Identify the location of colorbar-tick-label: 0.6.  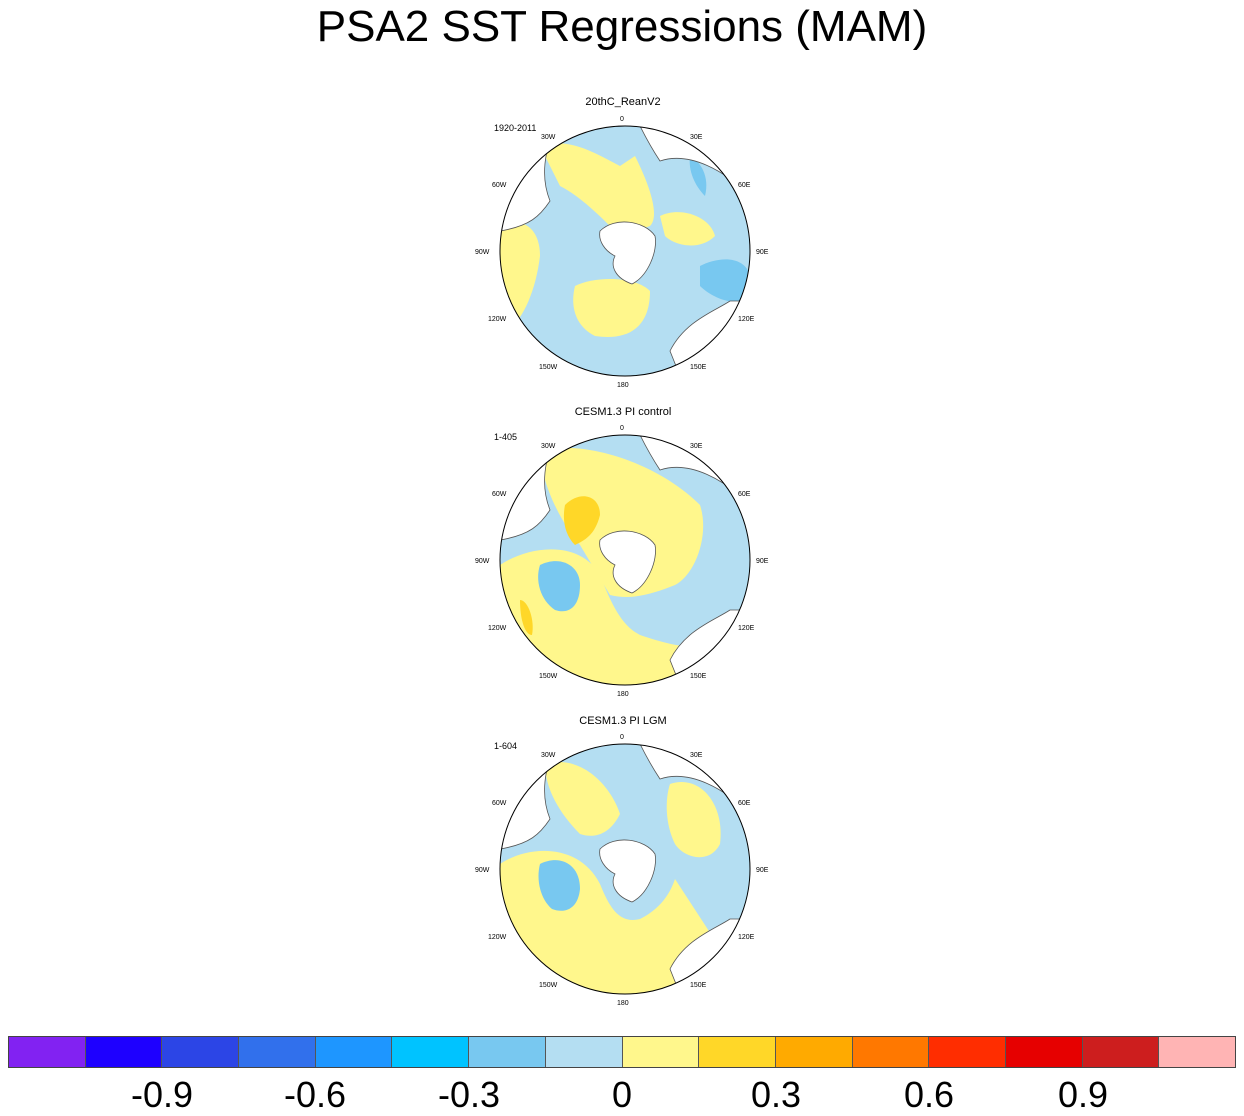
(929, 1094).